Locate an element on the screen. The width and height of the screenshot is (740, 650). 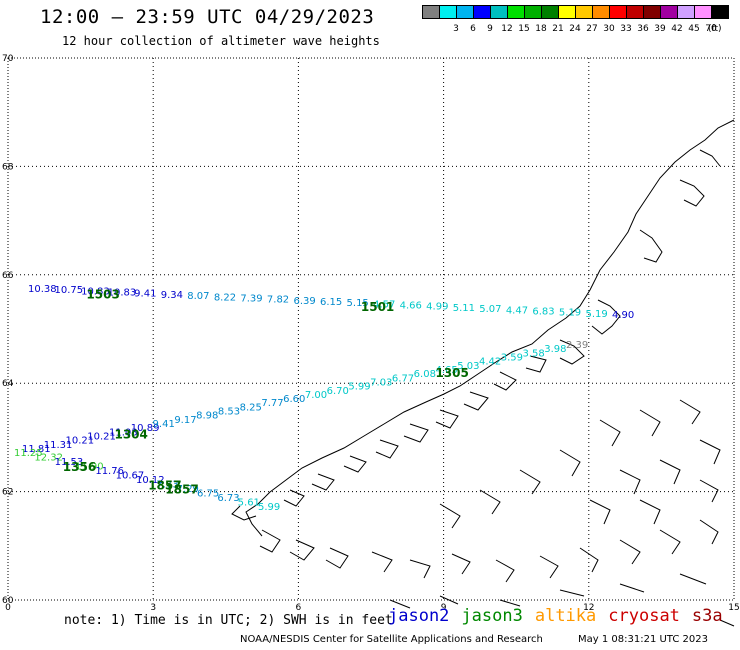
wave-height-label: 4.90 is located at coordinates (623, 315).